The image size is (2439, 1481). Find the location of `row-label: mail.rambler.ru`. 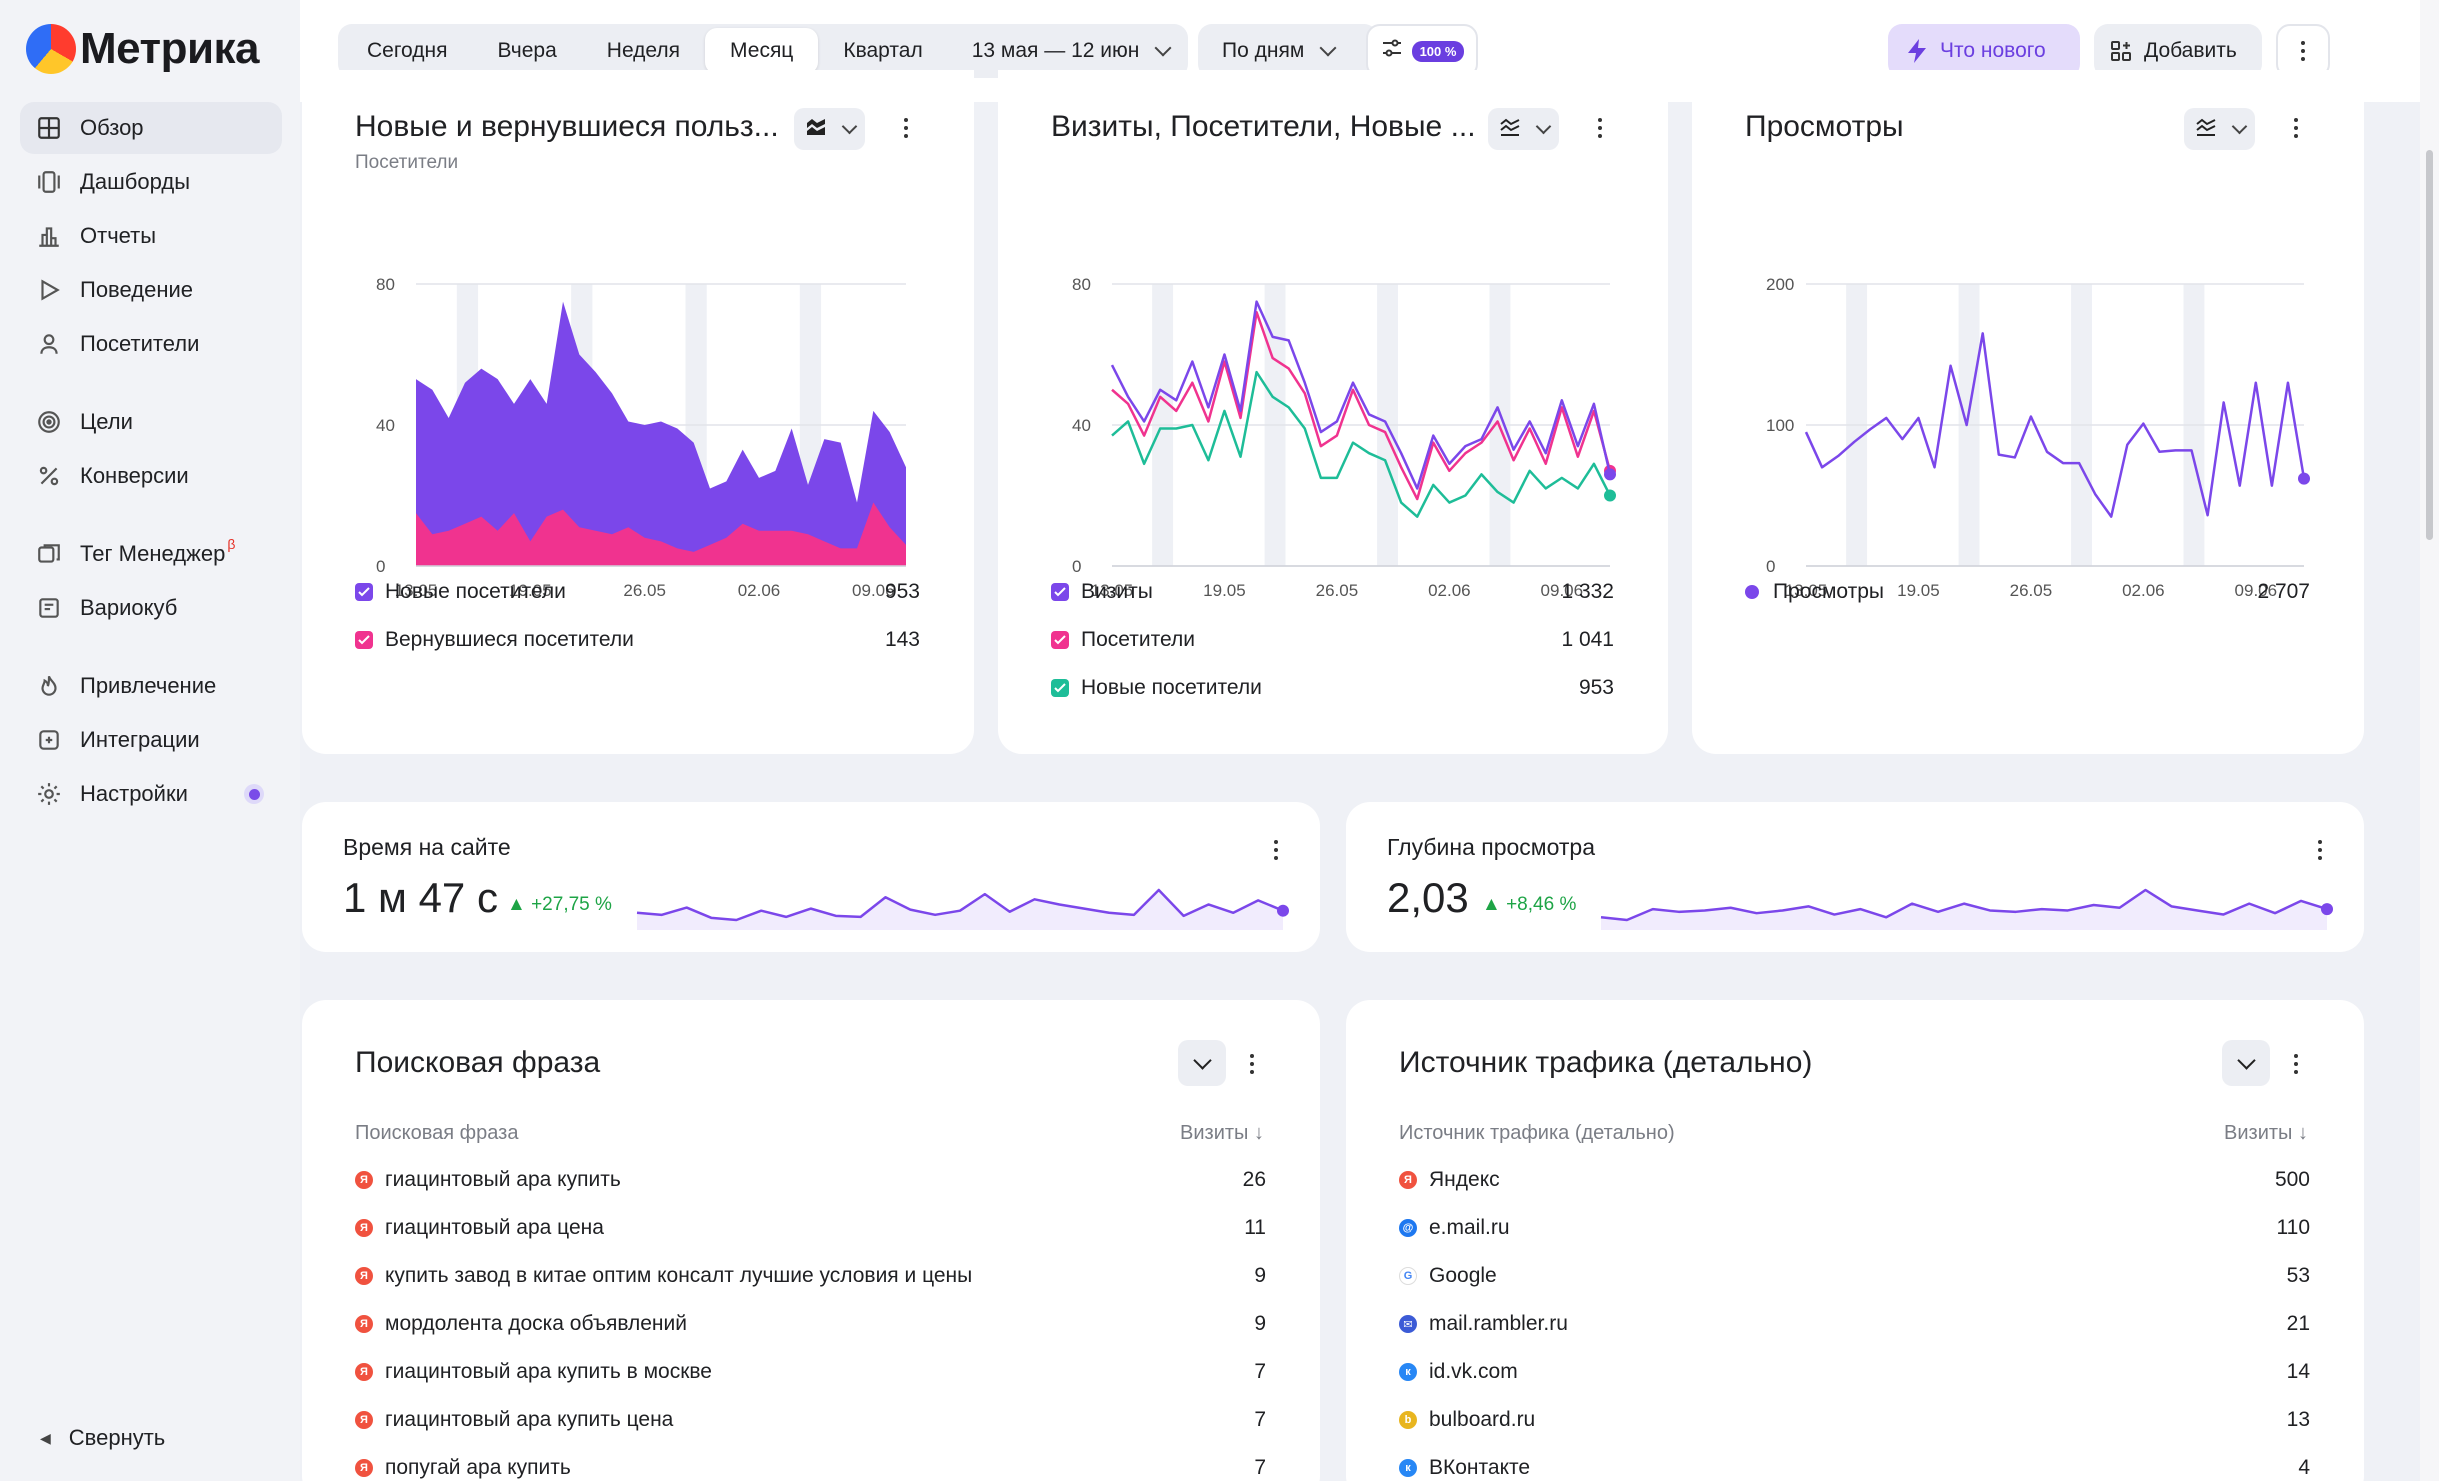

row-label: mail.rambler.ru is located at coordinates (1498, 1323).